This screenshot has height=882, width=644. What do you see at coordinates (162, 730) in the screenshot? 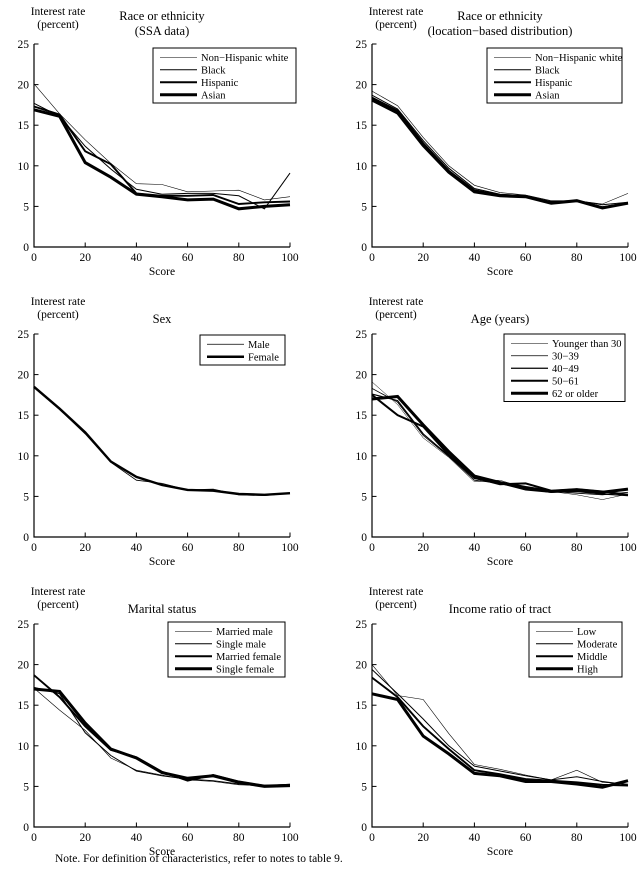
I see `series-line-married-female` at bounding box center [162, 730].